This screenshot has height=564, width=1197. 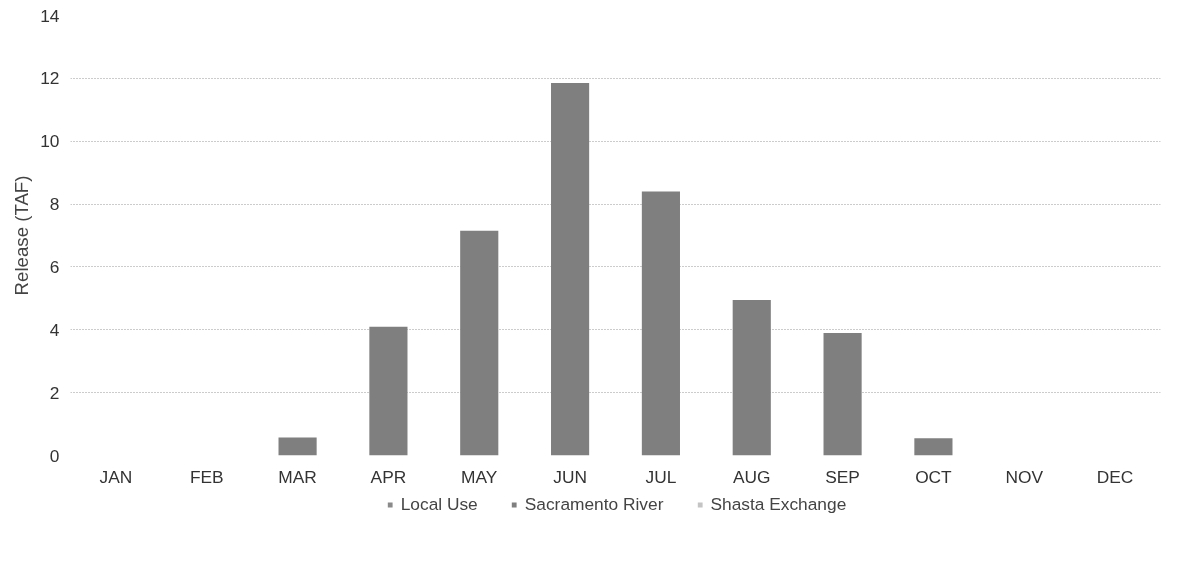 I want to click on x-tick-label: JAN, so click(x=116, y=476).